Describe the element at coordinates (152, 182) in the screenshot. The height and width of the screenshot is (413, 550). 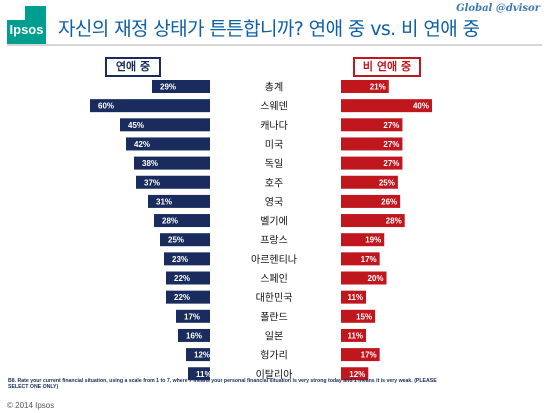
I see `value-label-left-5: 37%` at that location.